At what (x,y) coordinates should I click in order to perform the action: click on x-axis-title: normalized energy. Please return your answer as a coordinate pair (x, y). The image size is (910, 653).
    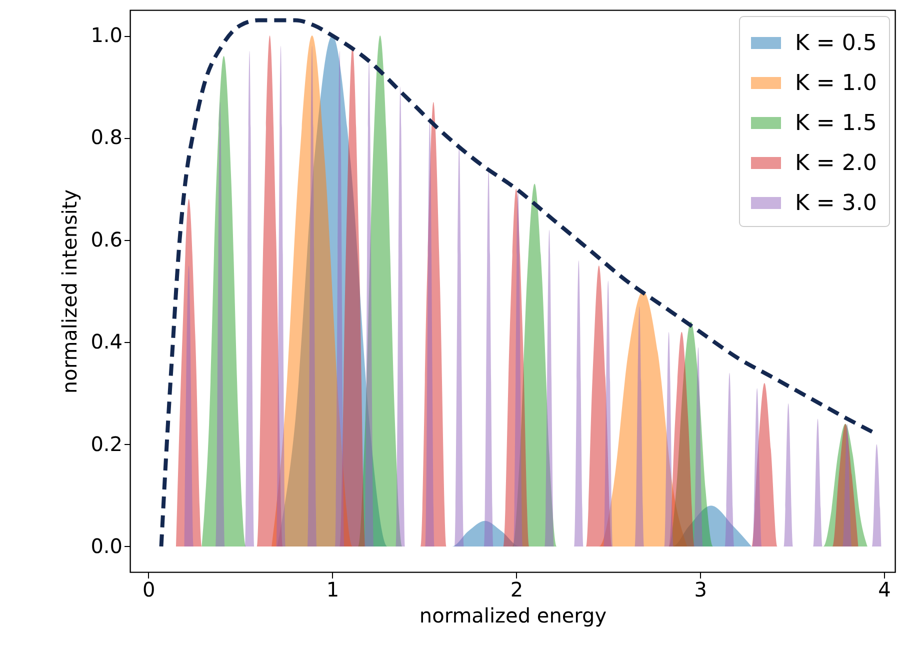
    Looking at the image, I should click on (513, 616).